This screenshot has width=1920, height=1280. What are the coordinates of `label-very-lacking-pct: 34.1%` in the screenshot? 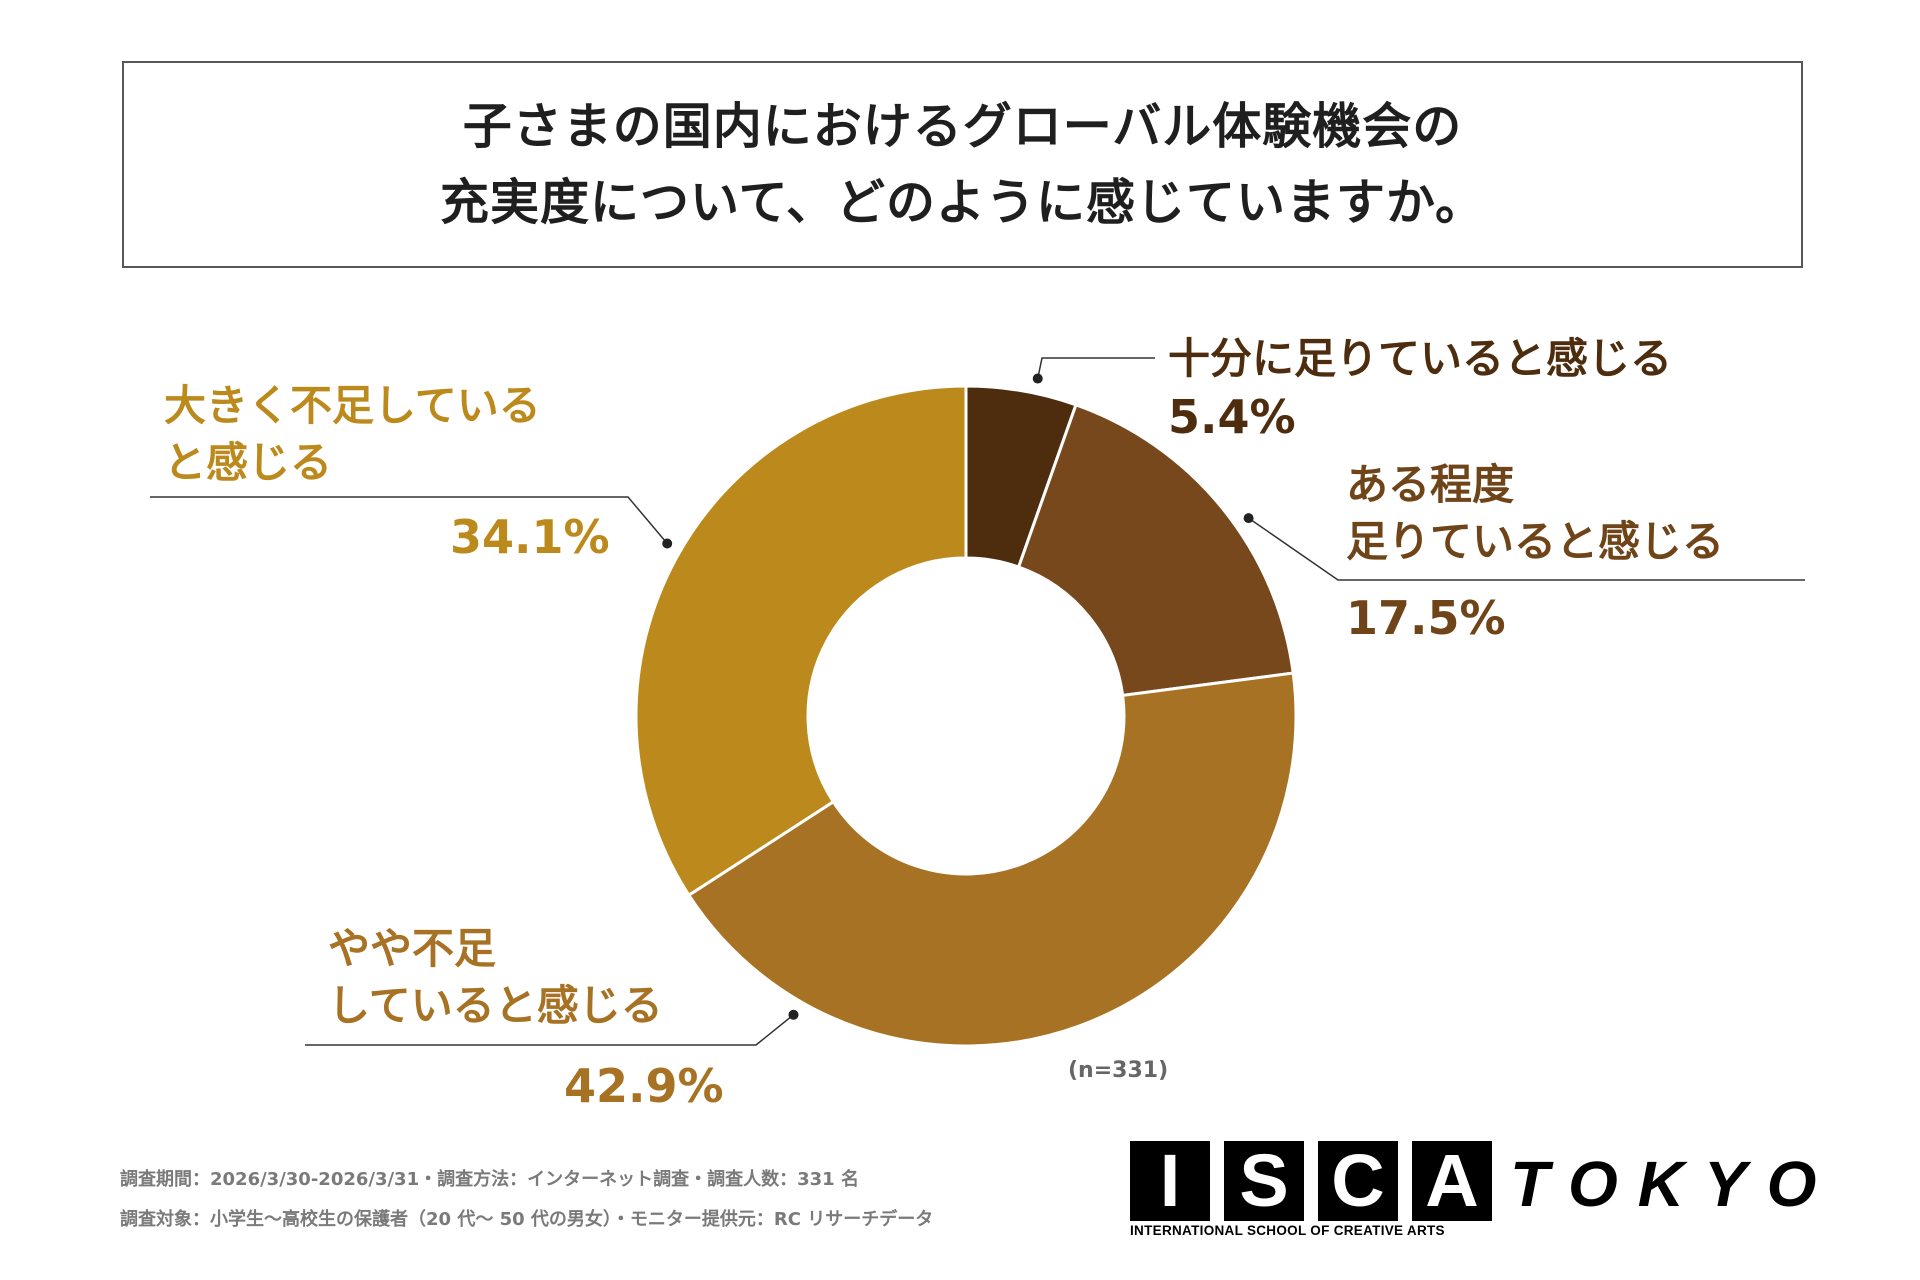 It's located at (530, 537).